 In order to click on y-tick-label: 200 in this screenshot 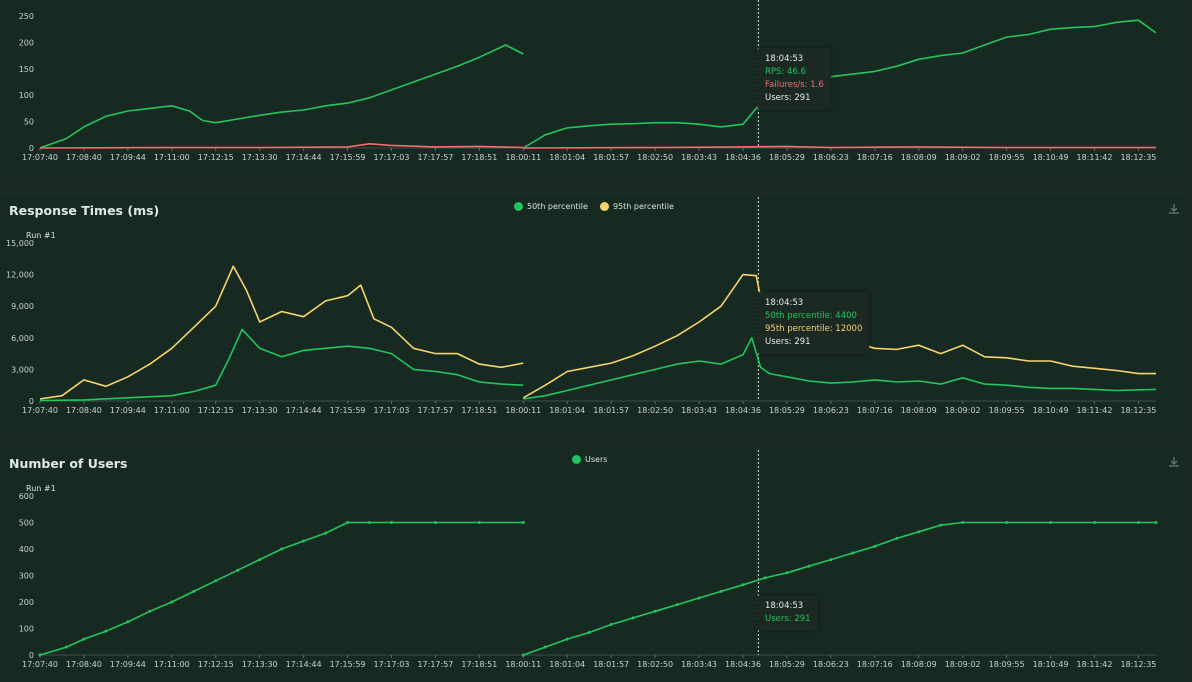, I will do `click(26, 42)`.